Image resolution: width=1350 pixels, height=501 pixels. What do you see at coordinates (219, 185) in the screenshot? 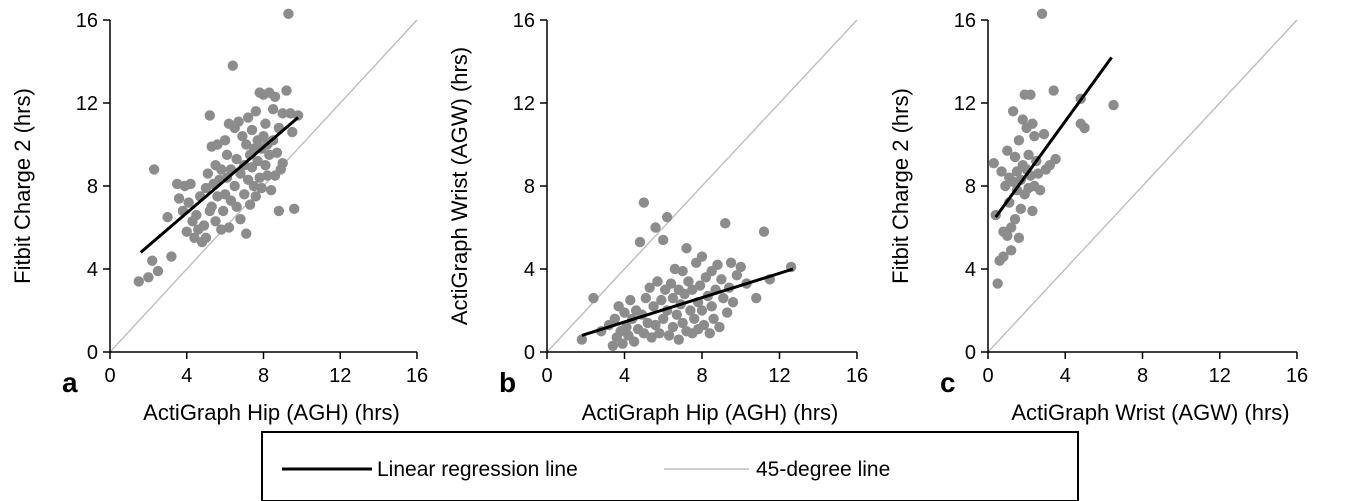
I see `regression-line` at bounding box center [219, 185].